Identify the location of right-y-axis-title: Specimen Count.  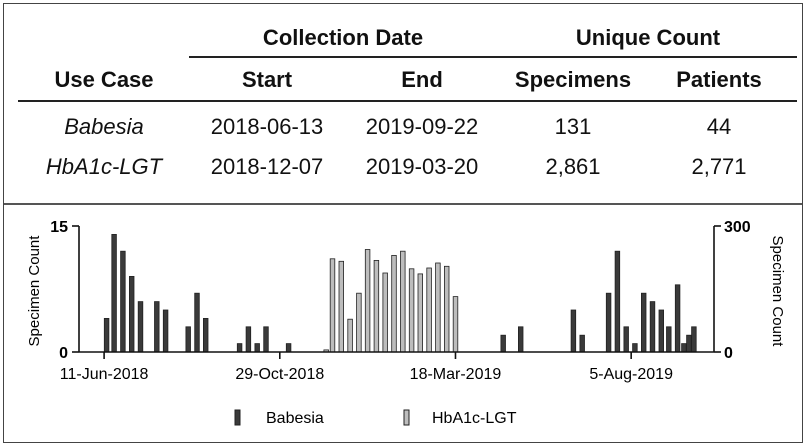
(777, 292).